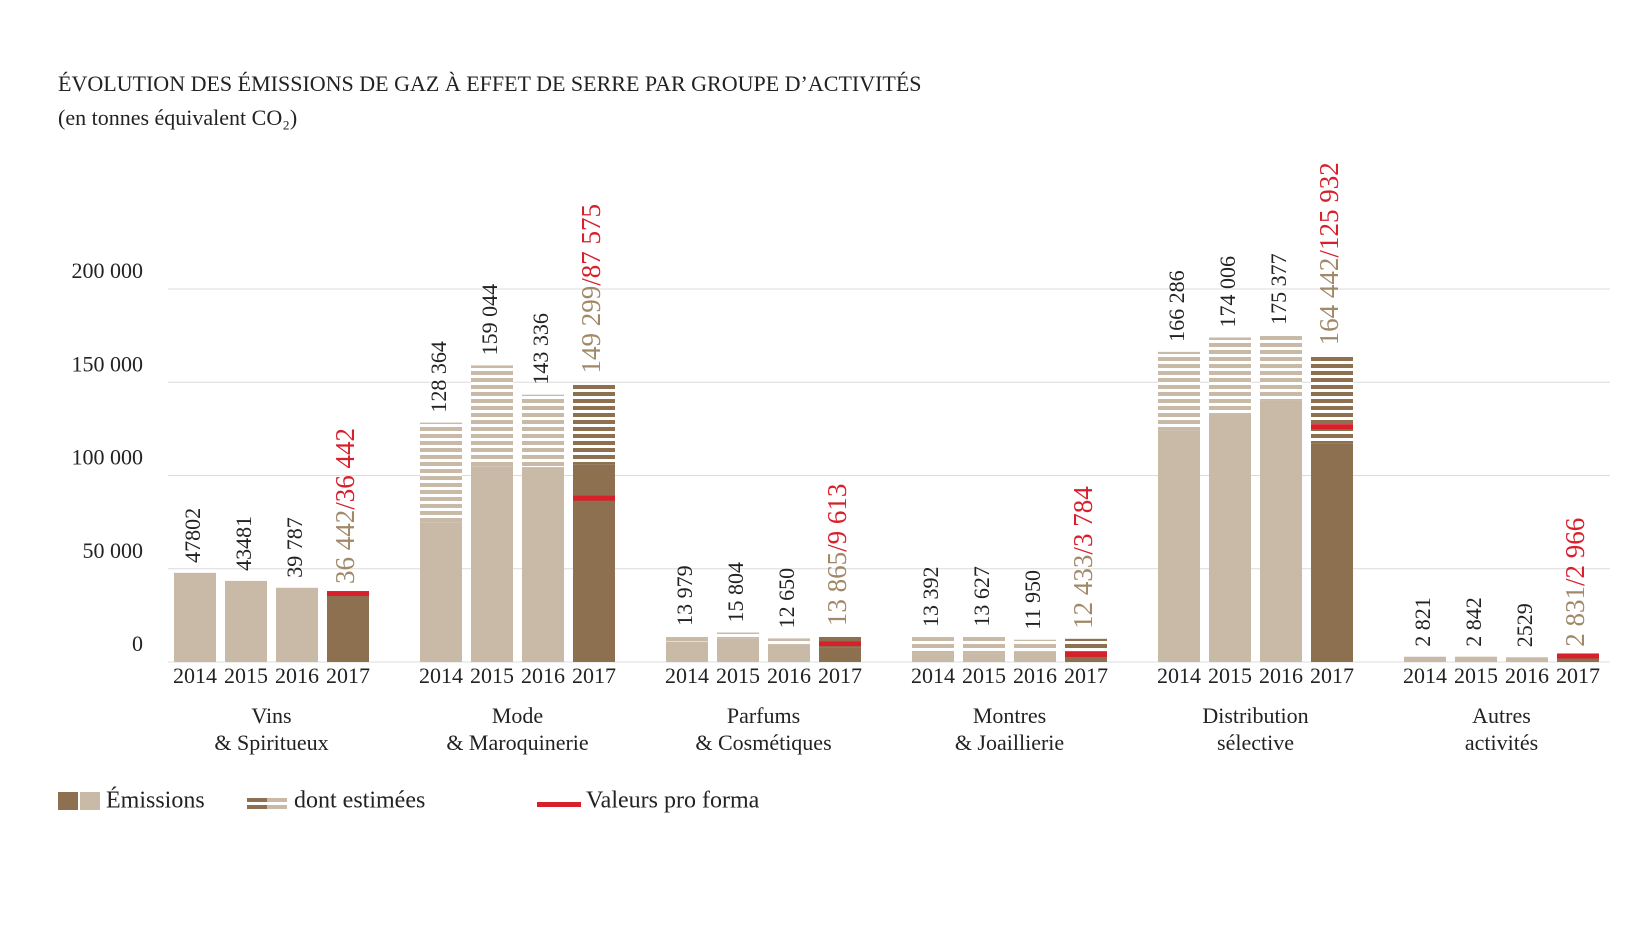 Image resolution: width=1650 pixels, height=942 pixels. What do you see at coordinates (108, 363) in the screenshot?
I see `y-tick-label: 150 000` at bounding box center [108, 363].